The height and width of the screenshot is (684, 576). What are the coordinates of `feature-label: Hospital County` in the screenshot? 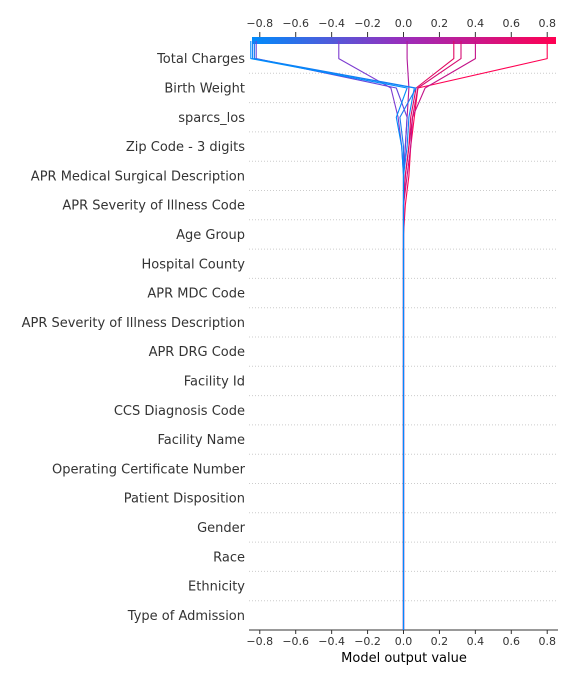 It's located at (194, 264).